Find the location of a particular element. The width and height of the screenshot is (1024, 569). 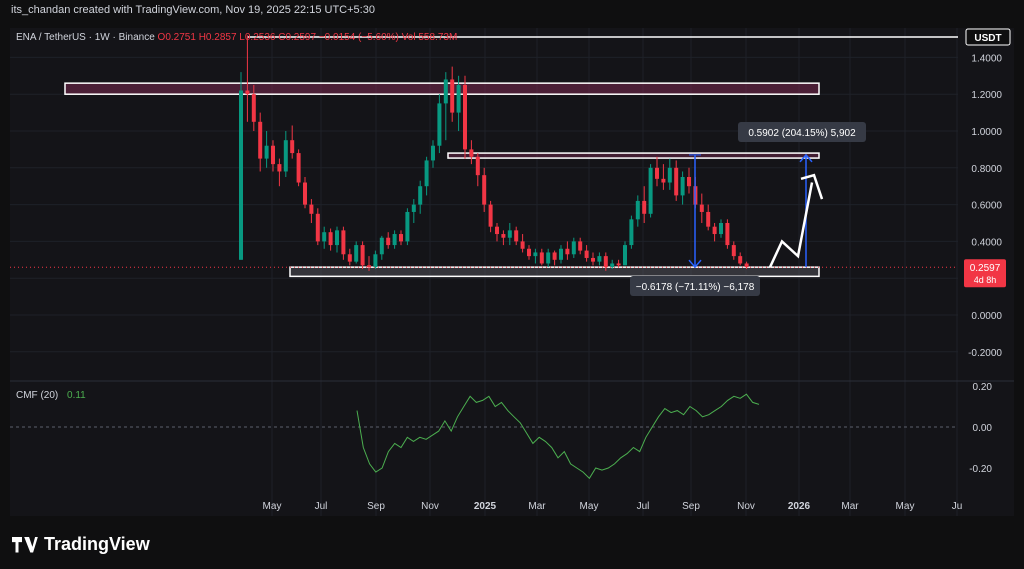

measure-down-label-bg is located at coordinates (695, 286).